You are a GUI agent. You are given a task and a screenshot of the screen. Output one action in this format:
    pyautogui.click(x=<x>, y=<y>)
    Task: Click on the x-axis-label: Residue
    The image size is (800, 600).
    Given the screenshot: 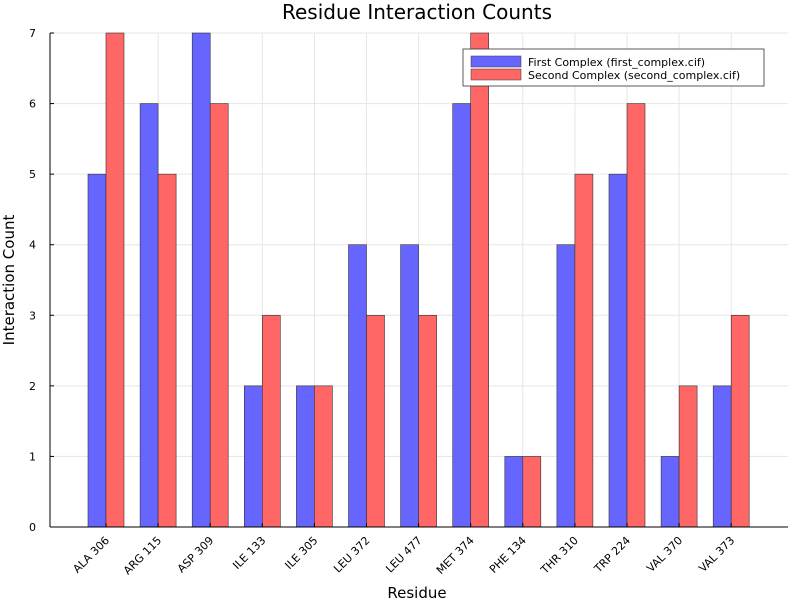 What is the action you would take?
    pyautogui.click(x=416, y=592)
    